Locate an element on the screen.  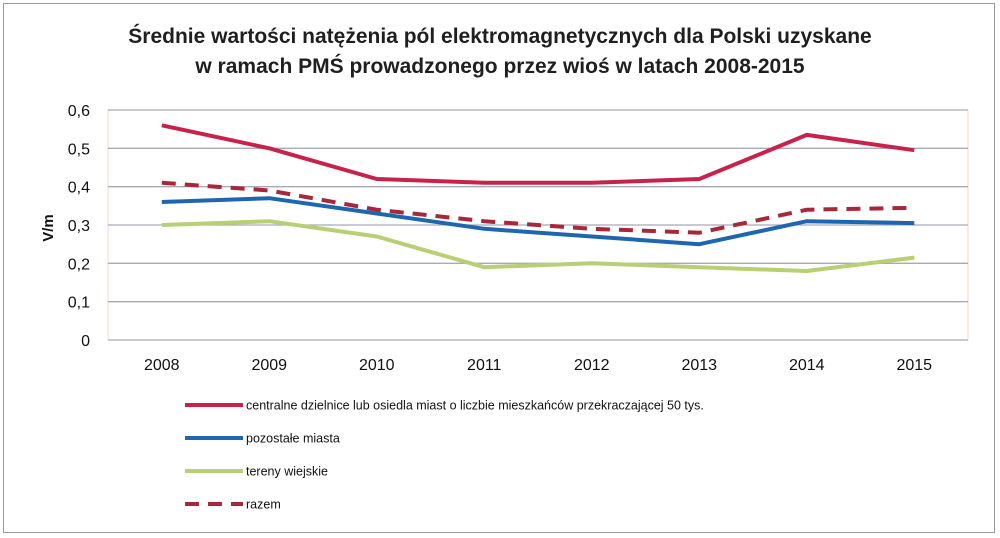
legend-label-4: razem is located at coordinates (263, 505).